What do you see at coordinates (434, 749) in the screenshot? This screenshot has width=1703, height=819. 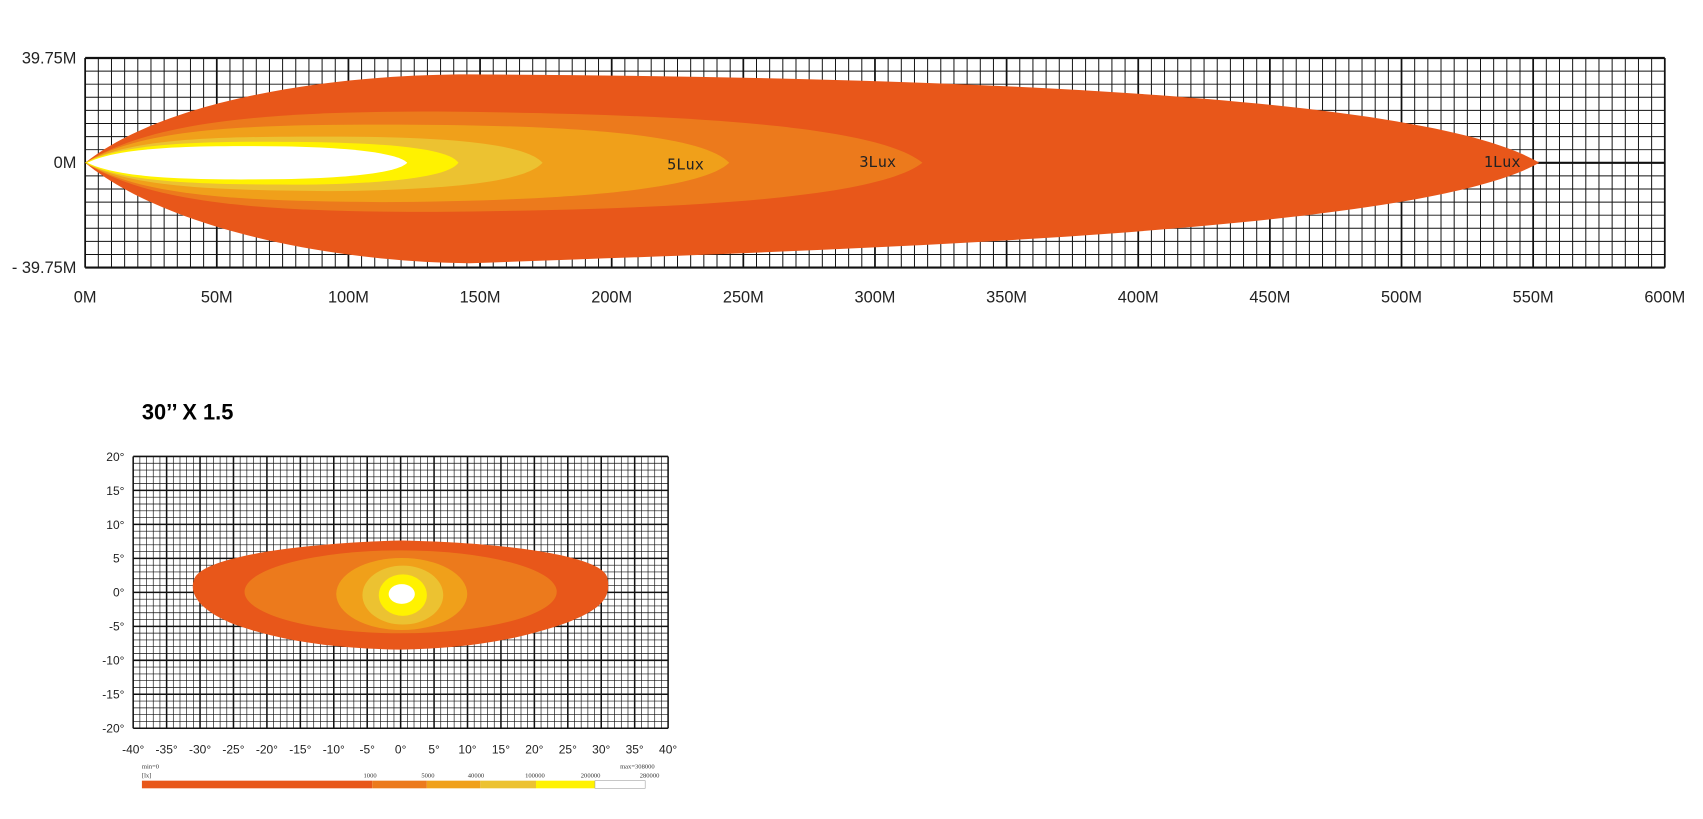 I see `x-tick-label: 5°` at bounding box center [434, 749].